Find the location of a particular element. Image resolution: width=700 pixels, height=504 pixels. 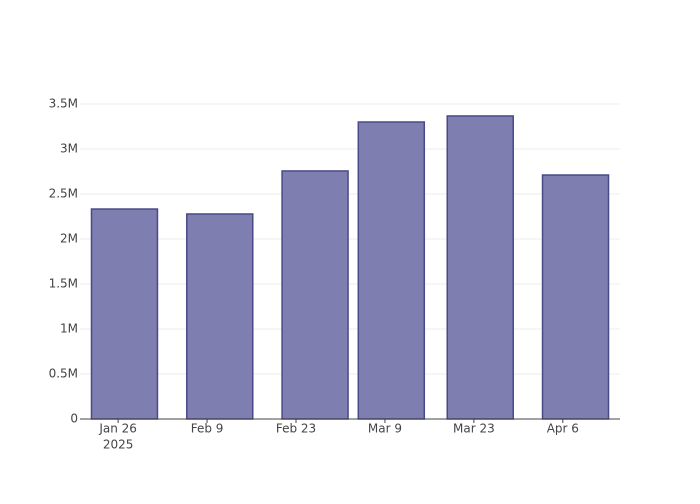

x-tick-label: Apr 6 is located at coordinates (563, 429).